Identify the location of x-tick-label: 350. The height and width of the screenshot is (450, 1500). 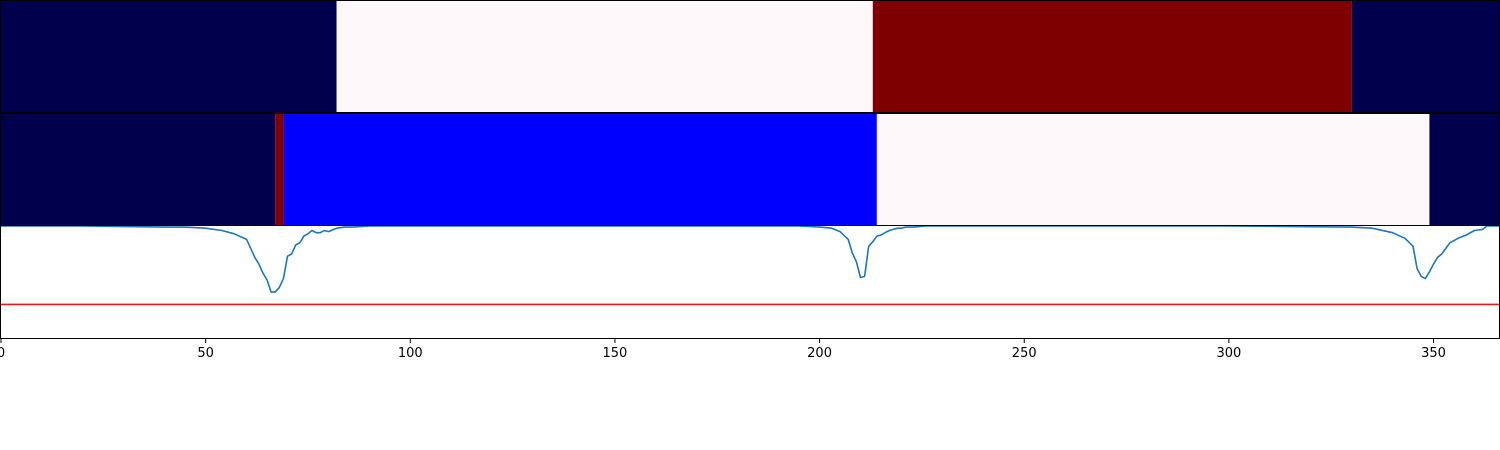
(1433, 353).